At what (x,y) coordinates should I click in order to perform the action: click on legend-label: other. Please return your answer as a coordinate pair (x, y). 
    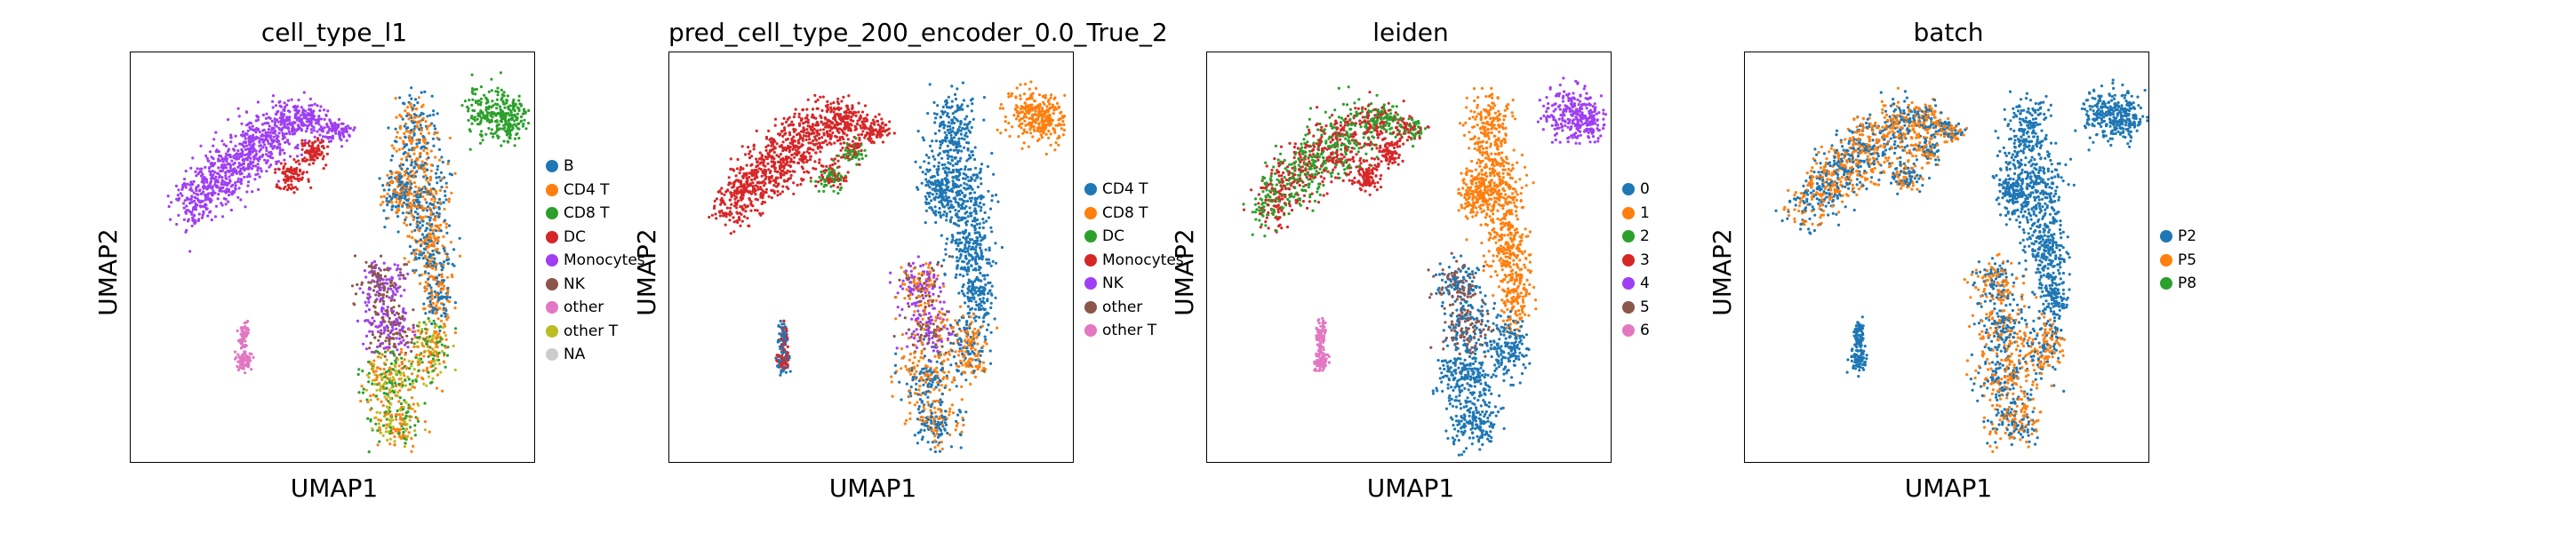
    Looking at the image, I should click on (584, 307).